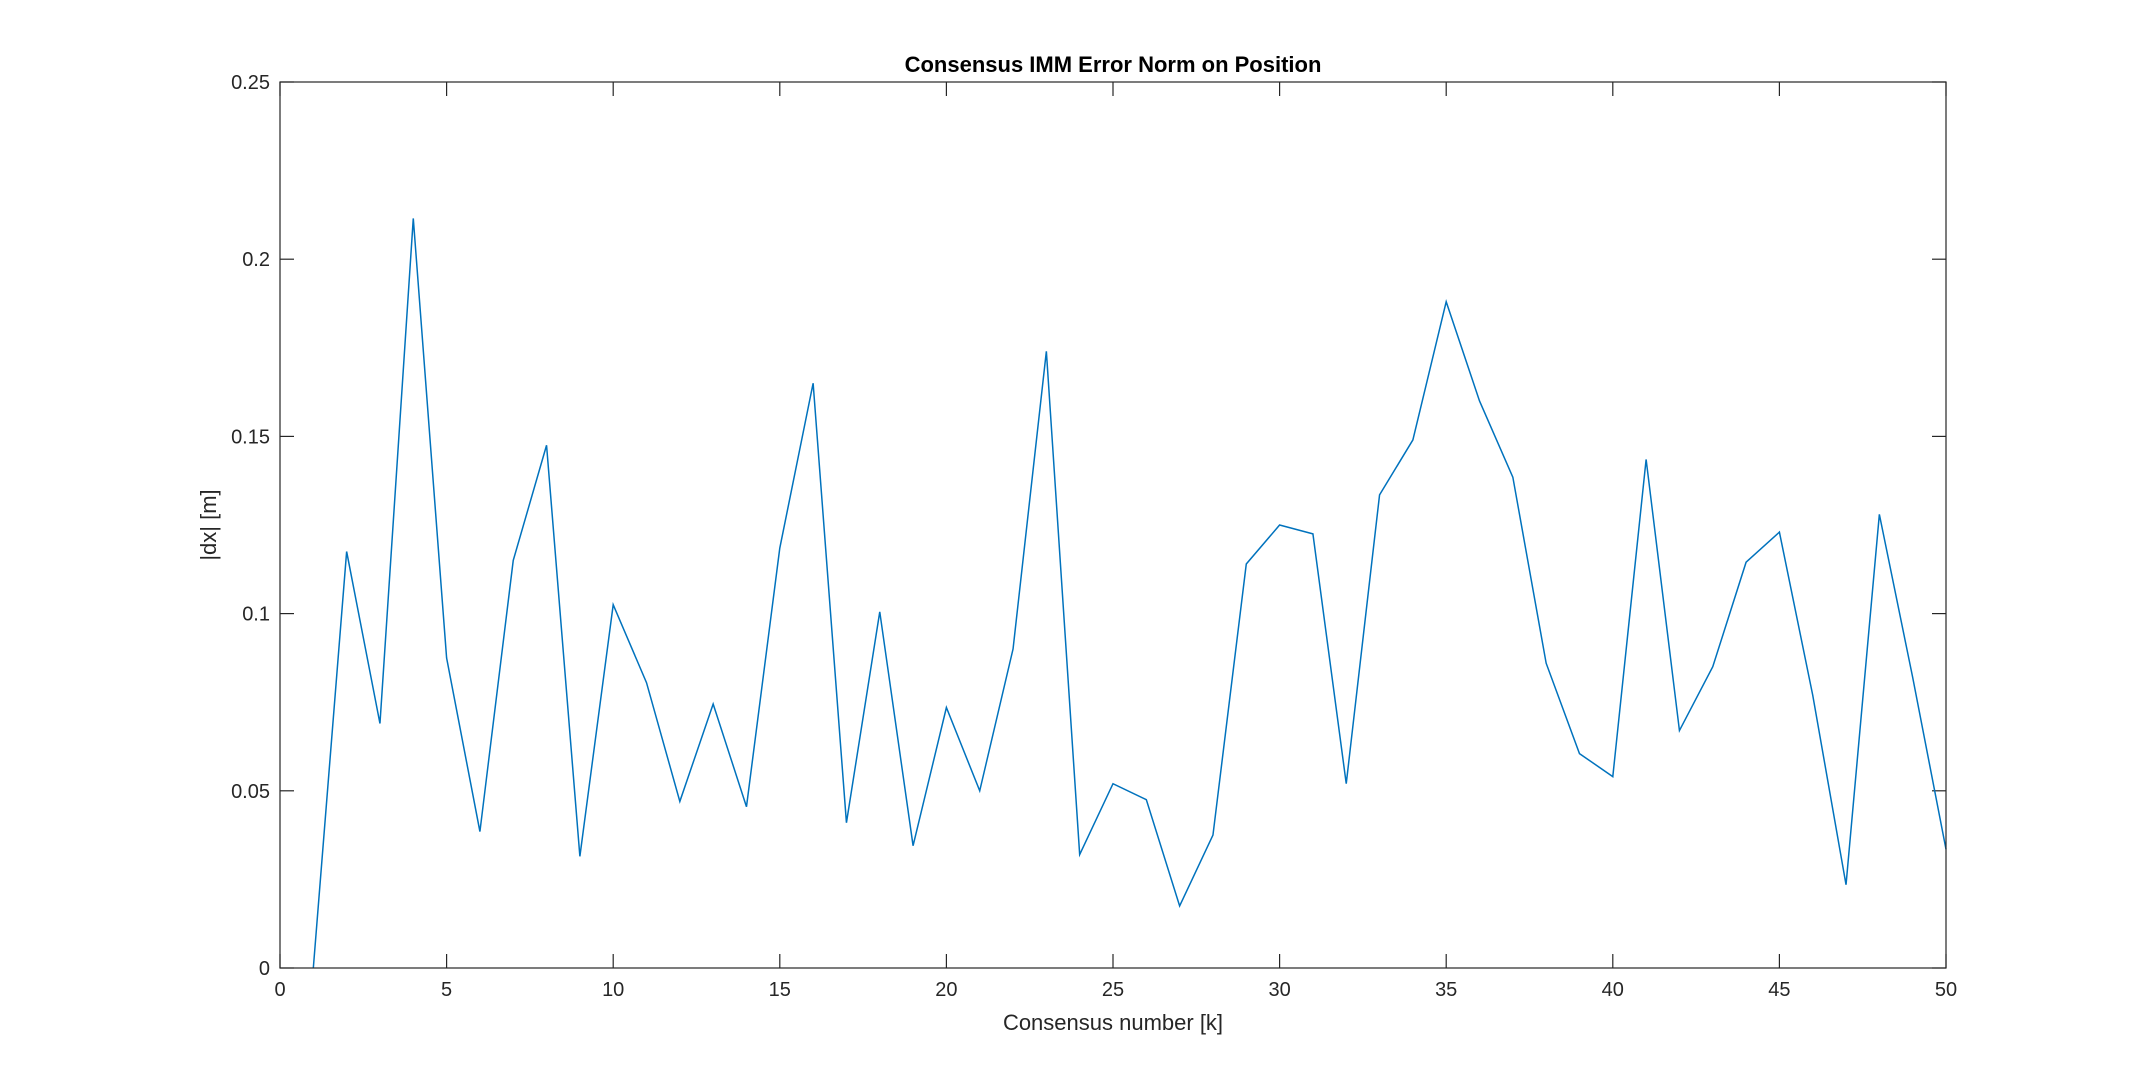 The height and width of the screenshot is (1080, 2134). Describe the element at coordinates (446, 990) in the screenshot. I see `x-tick-label: 5` at that location.